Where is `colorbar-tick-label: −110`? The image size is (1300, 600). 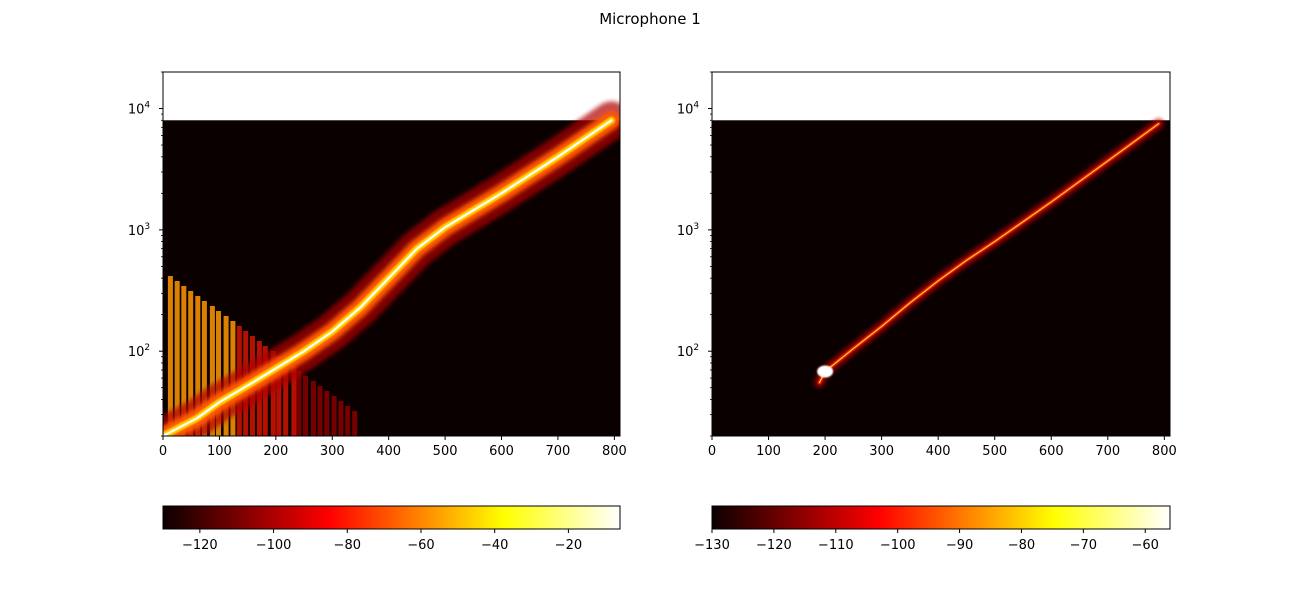
colorbar-tick-label: −110 is located at coordinates (836, 545).